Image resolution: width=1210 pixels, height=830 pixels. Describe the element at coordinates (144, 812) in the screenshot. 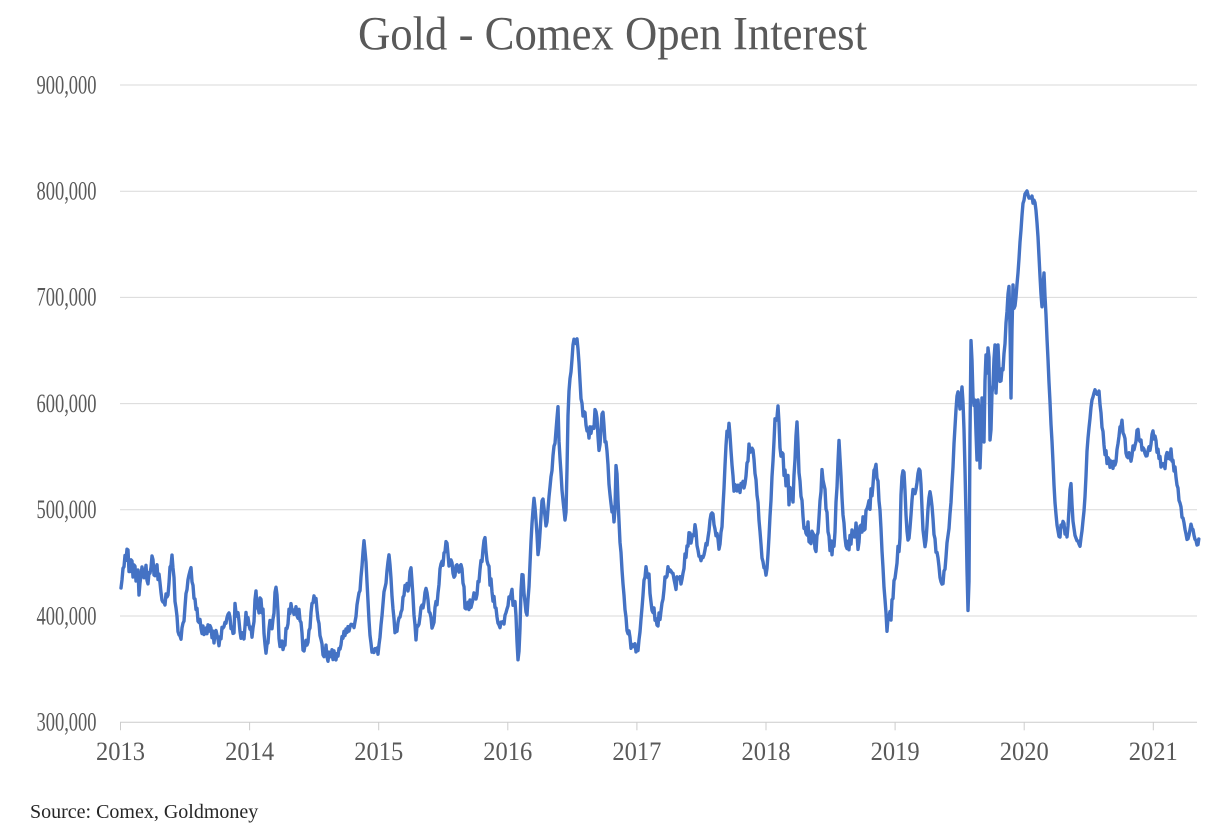

I see `svg-text: Source: Comex, Goldmoney` at that location.